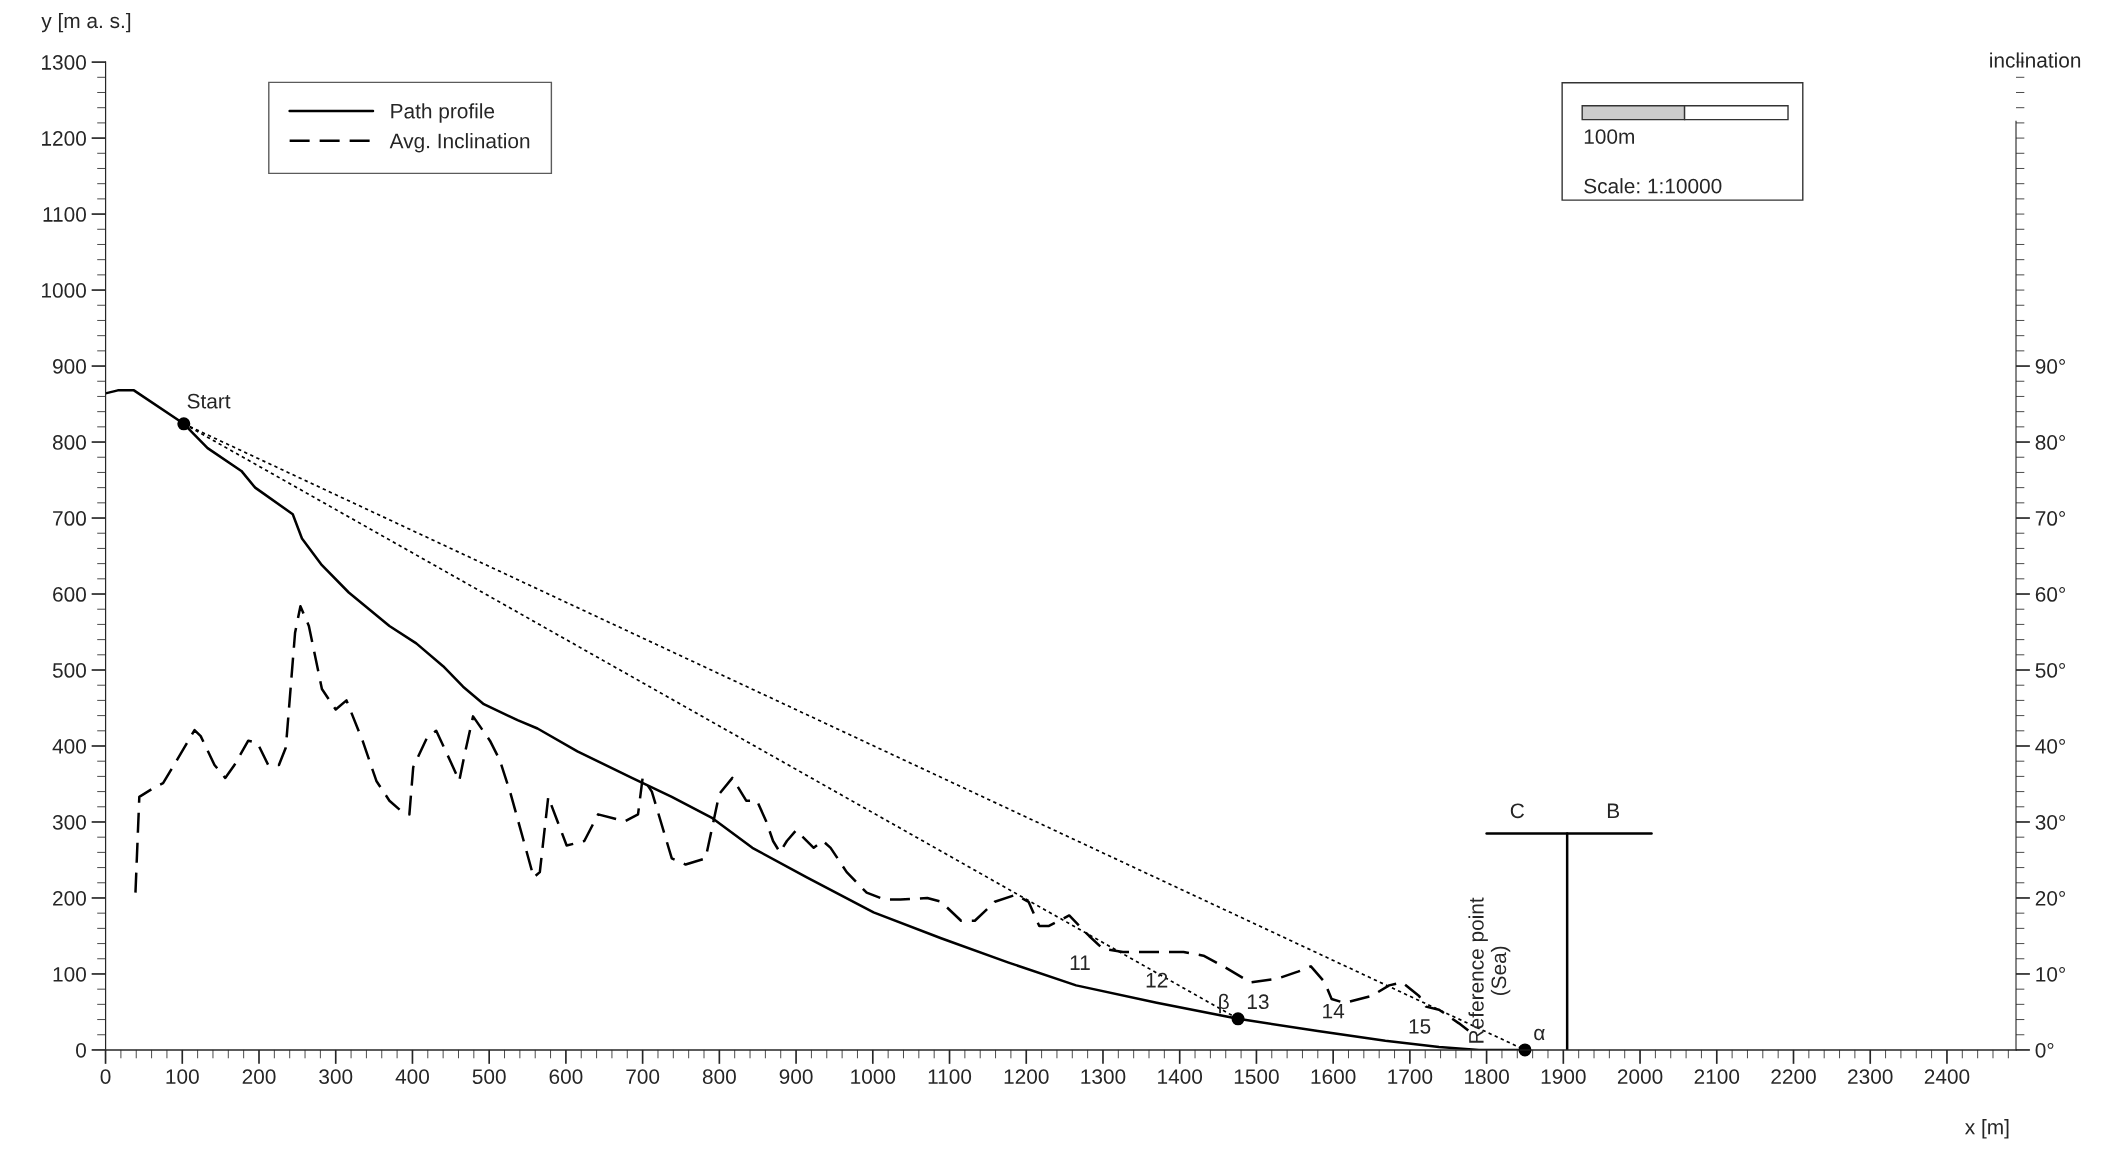  What do you see at coordinates (69, 822) in the screenshot?
I see `y-tick-label: 300` at bounding box center [69, 822].